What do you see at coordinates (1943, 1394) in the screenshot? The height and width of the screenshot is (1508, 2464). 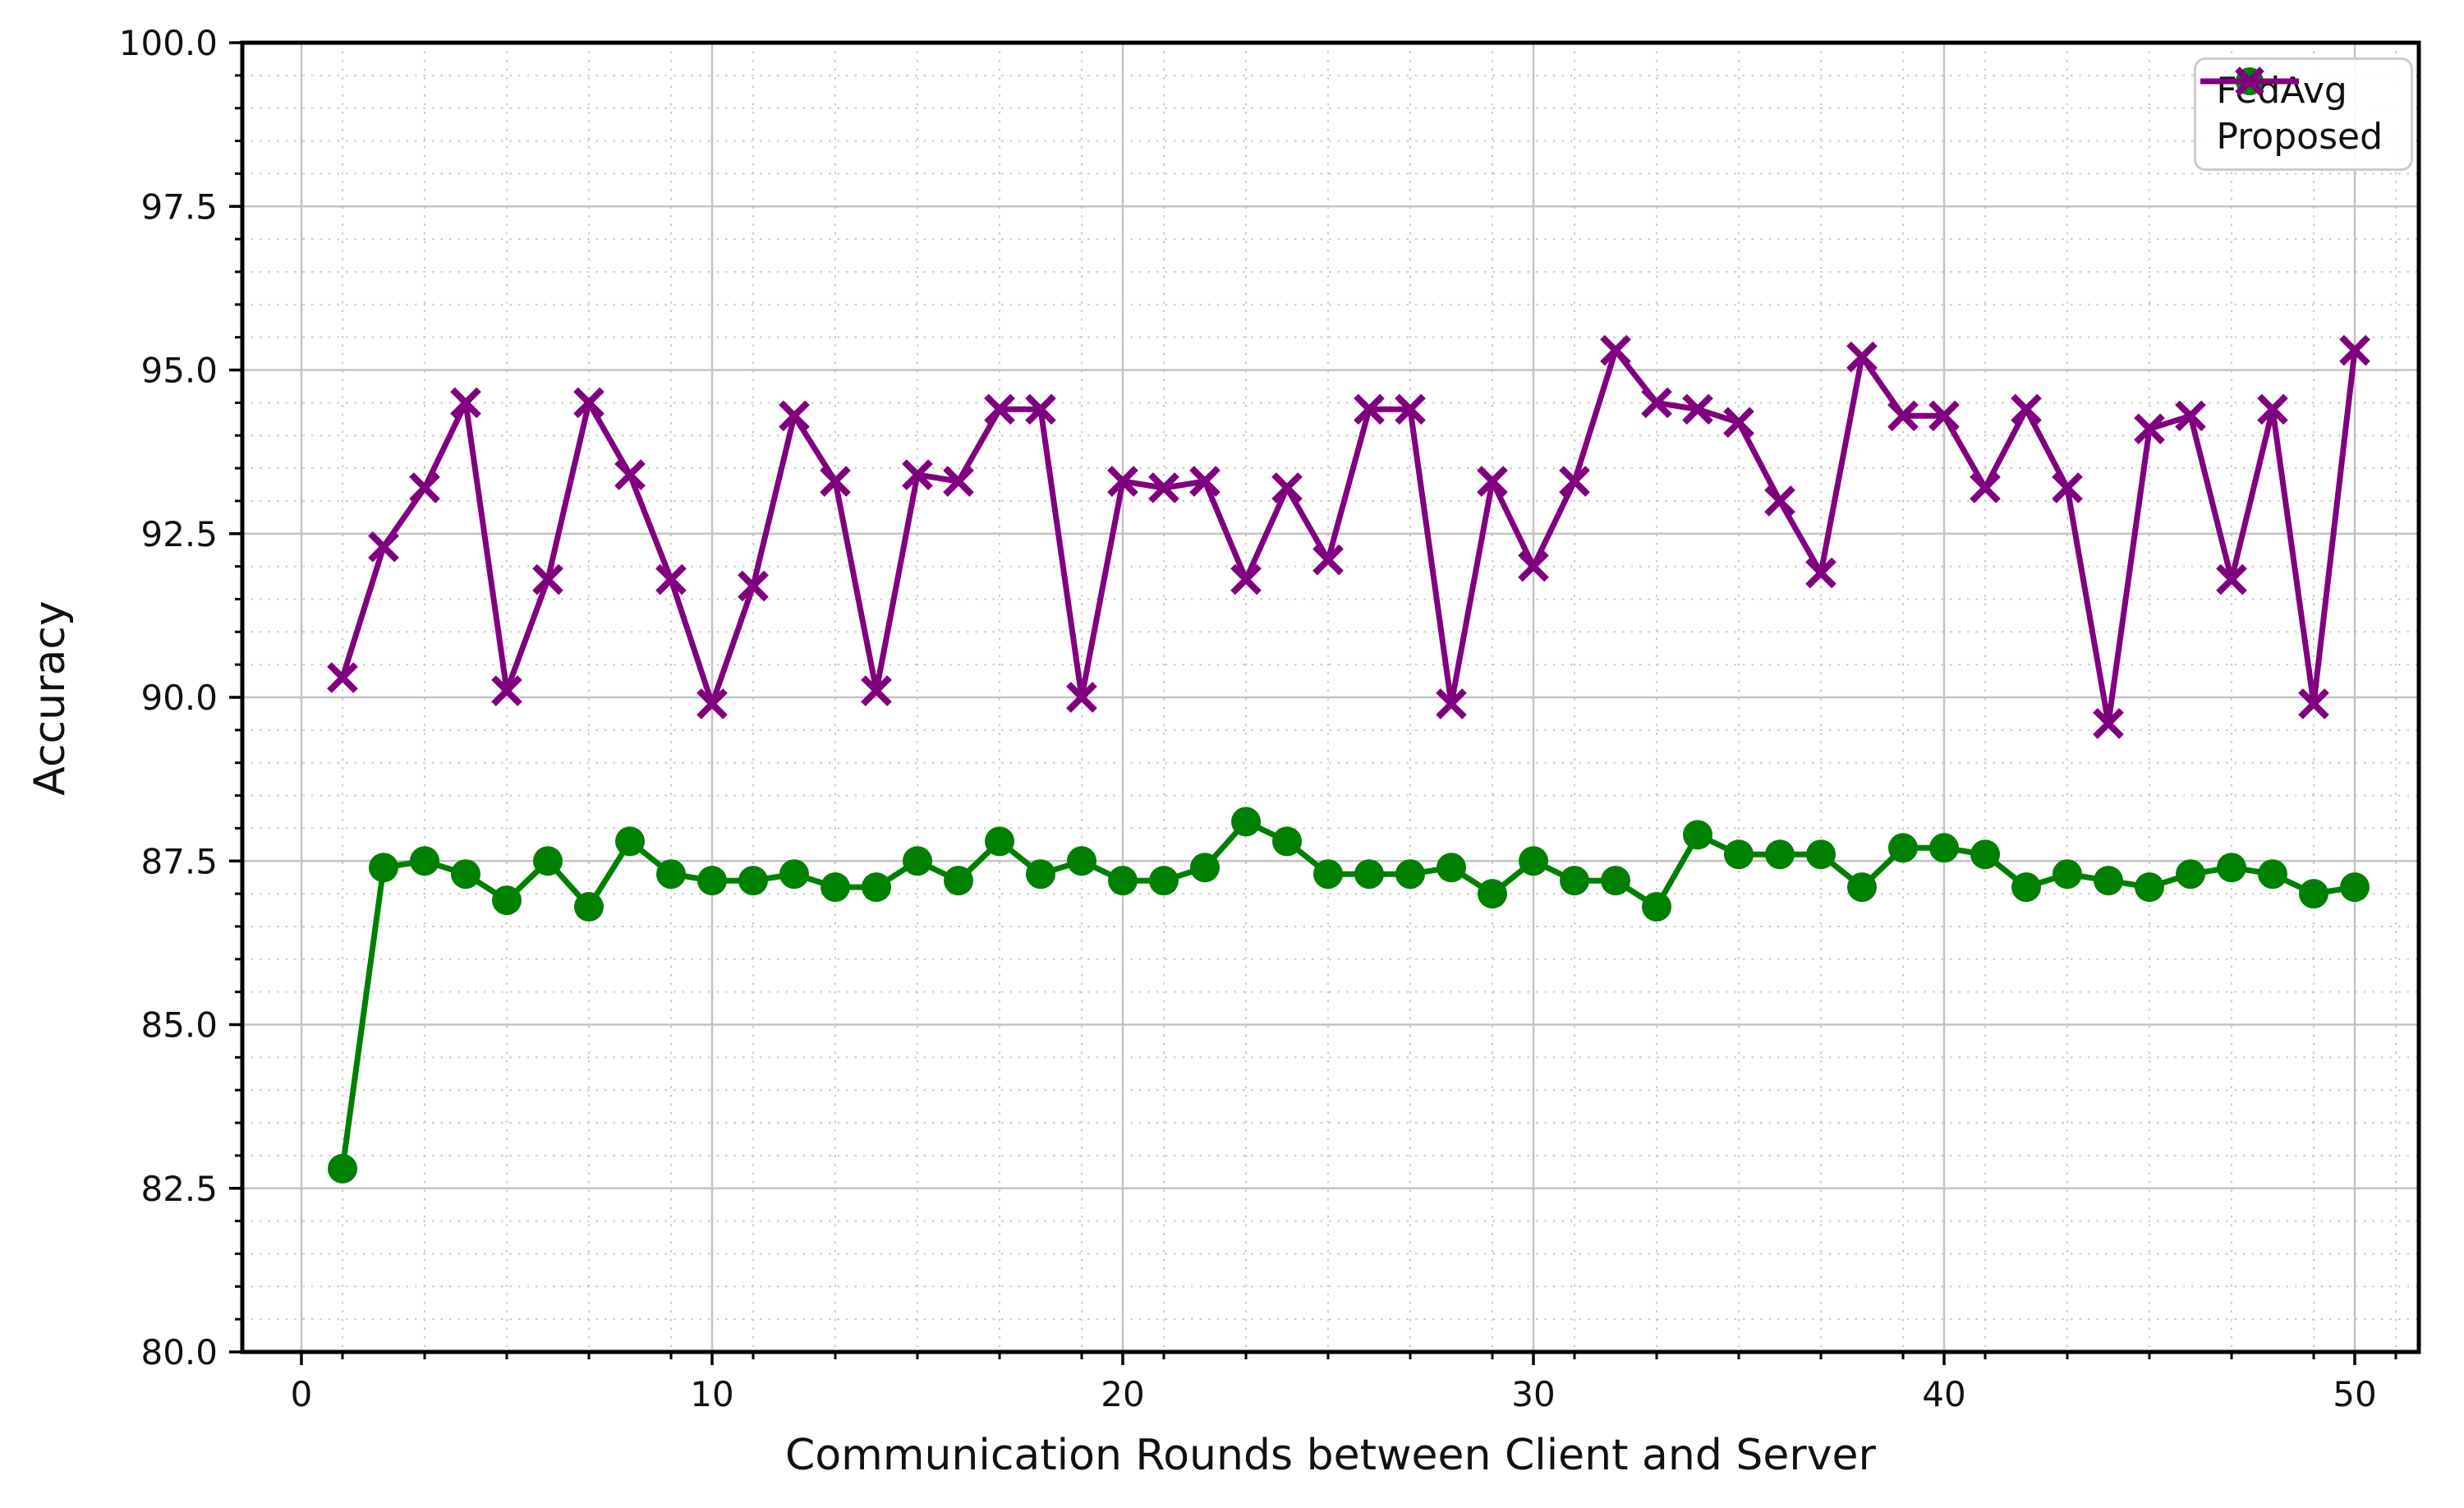 I see `x-tick-label: 40` at bounding box center [1943, 1394].